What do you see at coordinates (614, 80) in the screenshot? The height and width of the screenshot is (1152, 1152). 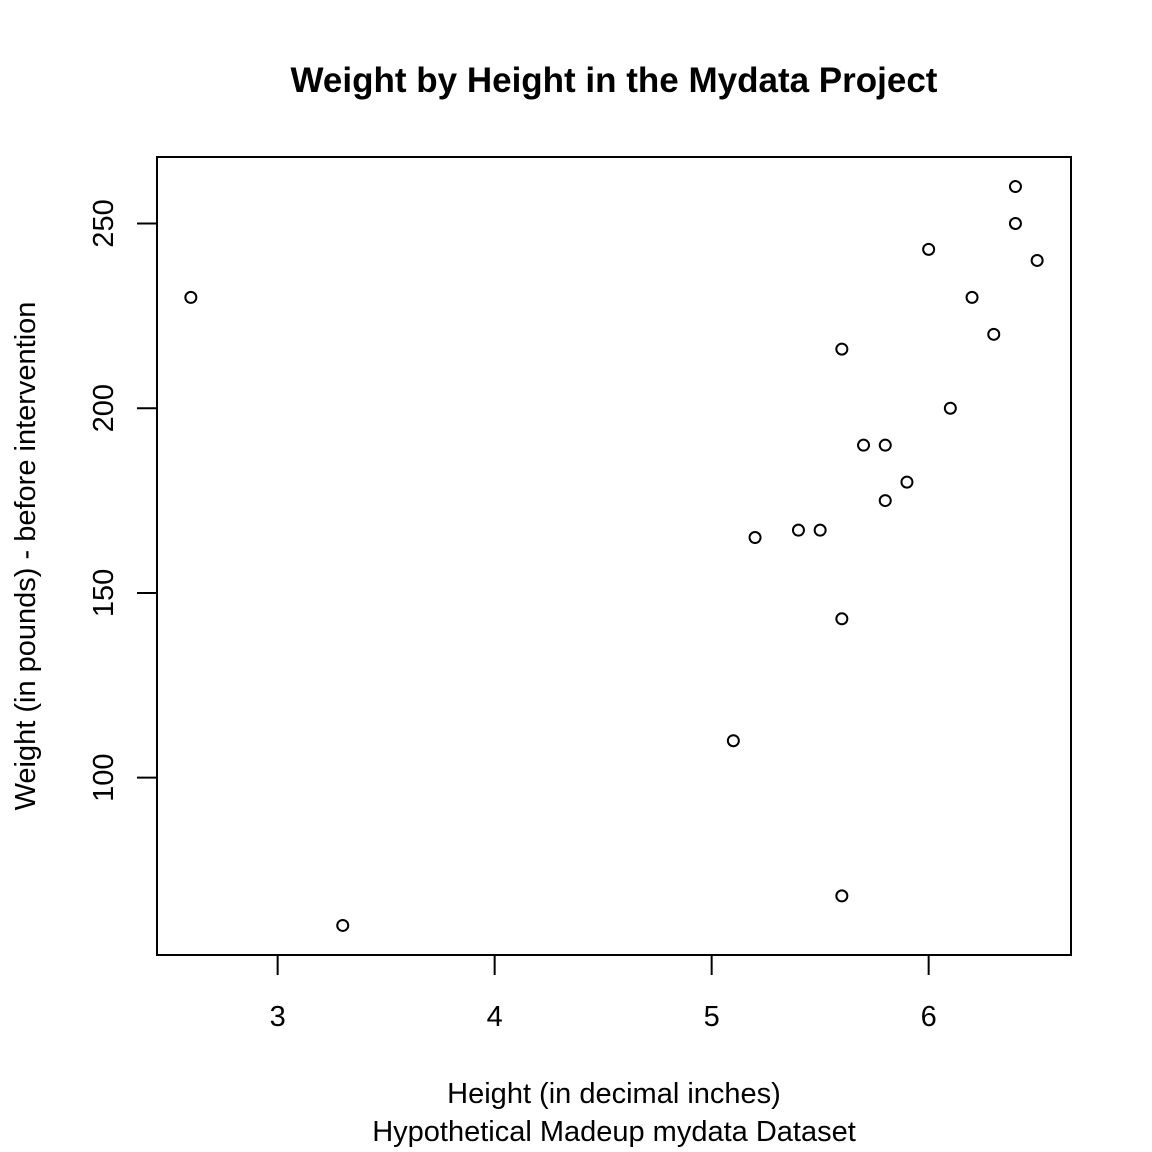 I see `chart-title: Weight by Height in the Mydata Project` at bounding box center [614, 80].